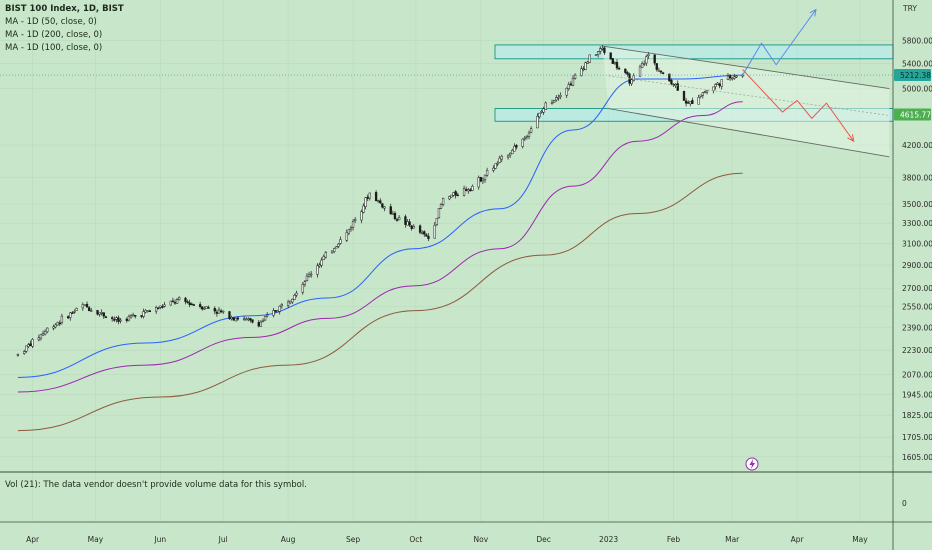 The height and width of the screenshot is (550, 932). I want to click on drawing-zones, so click(694, 100).